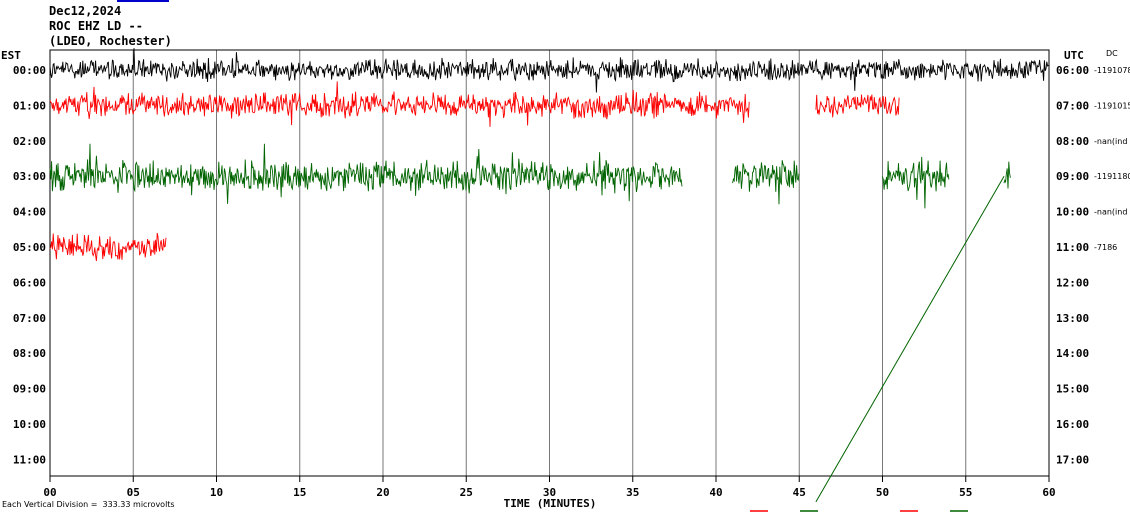 This screenshot has height=519, width=1130. I want to click on est-hour-label: 07:00, so click(29, 318).